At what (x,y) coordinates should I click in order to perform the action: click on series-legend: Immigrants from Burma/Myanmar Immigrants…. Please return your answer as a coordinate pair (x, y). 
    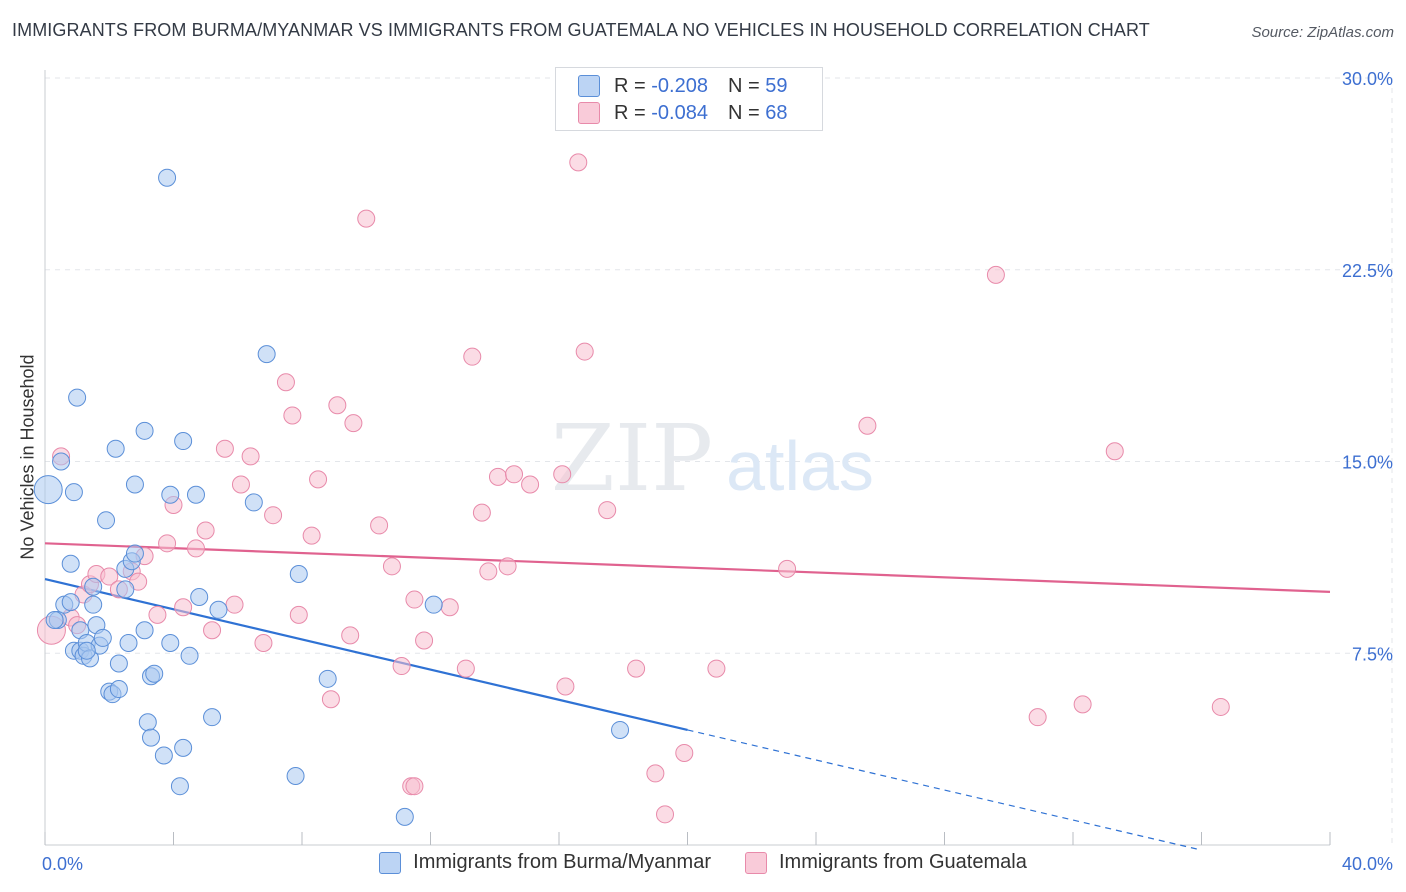
    Looking at the image, I should click on (703, 862).